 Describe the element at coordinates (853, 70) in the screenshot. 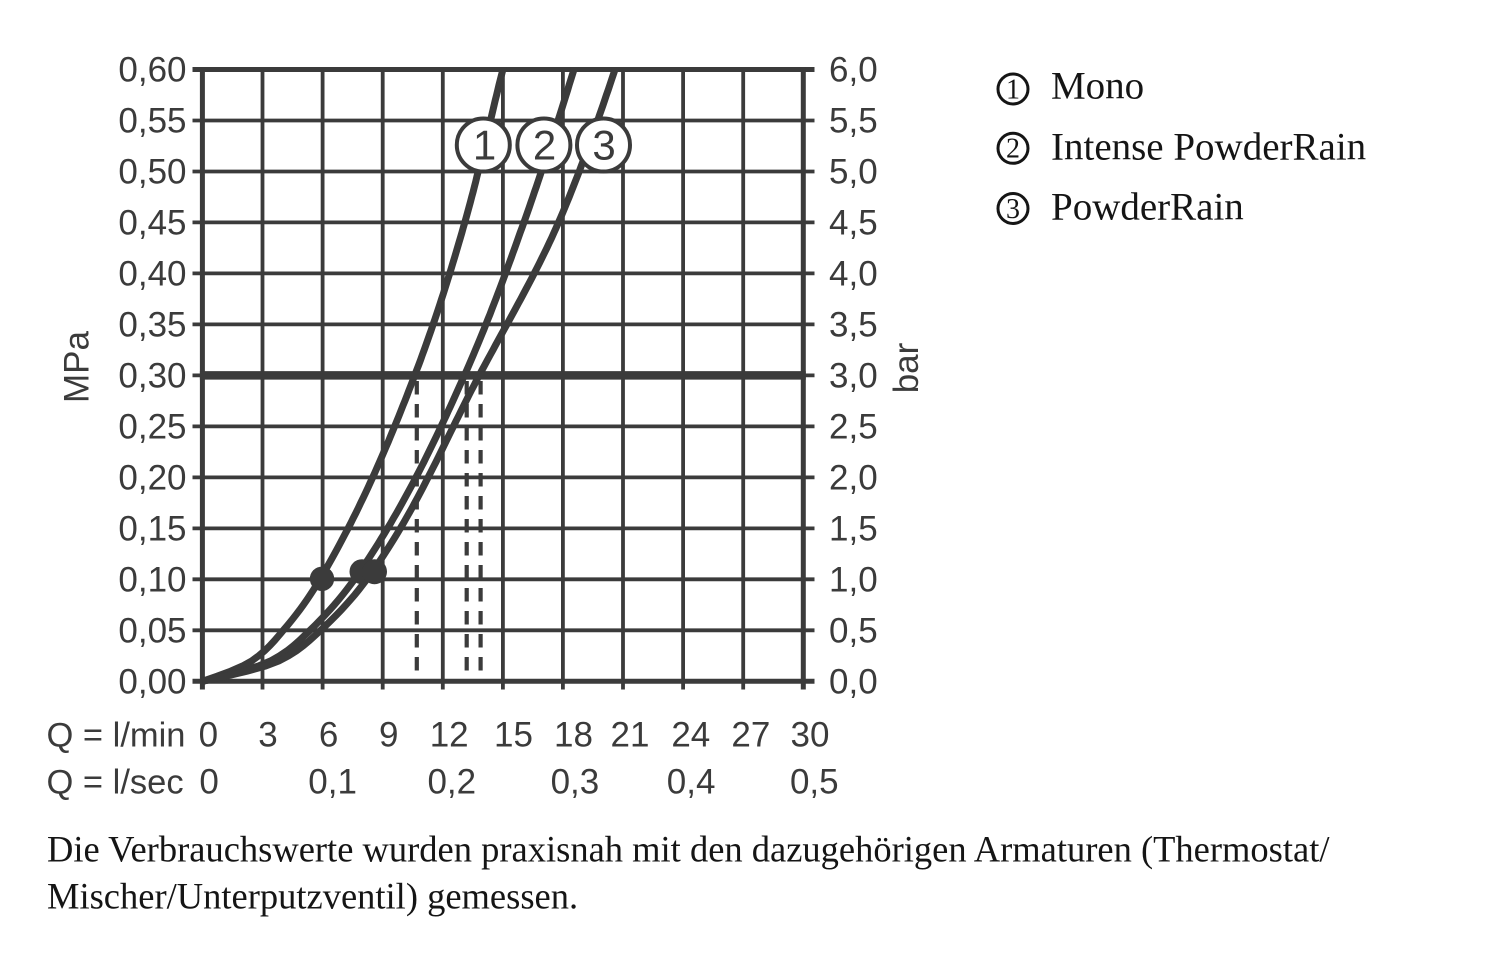

I see `svg-text: 6,0` at that location.